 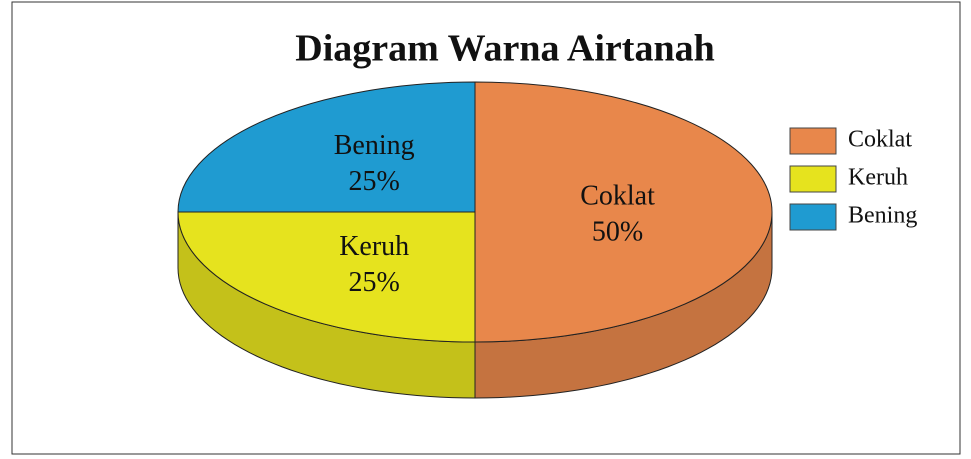 I want to click on slice-label: Keruh, so click(x=374, y=246).